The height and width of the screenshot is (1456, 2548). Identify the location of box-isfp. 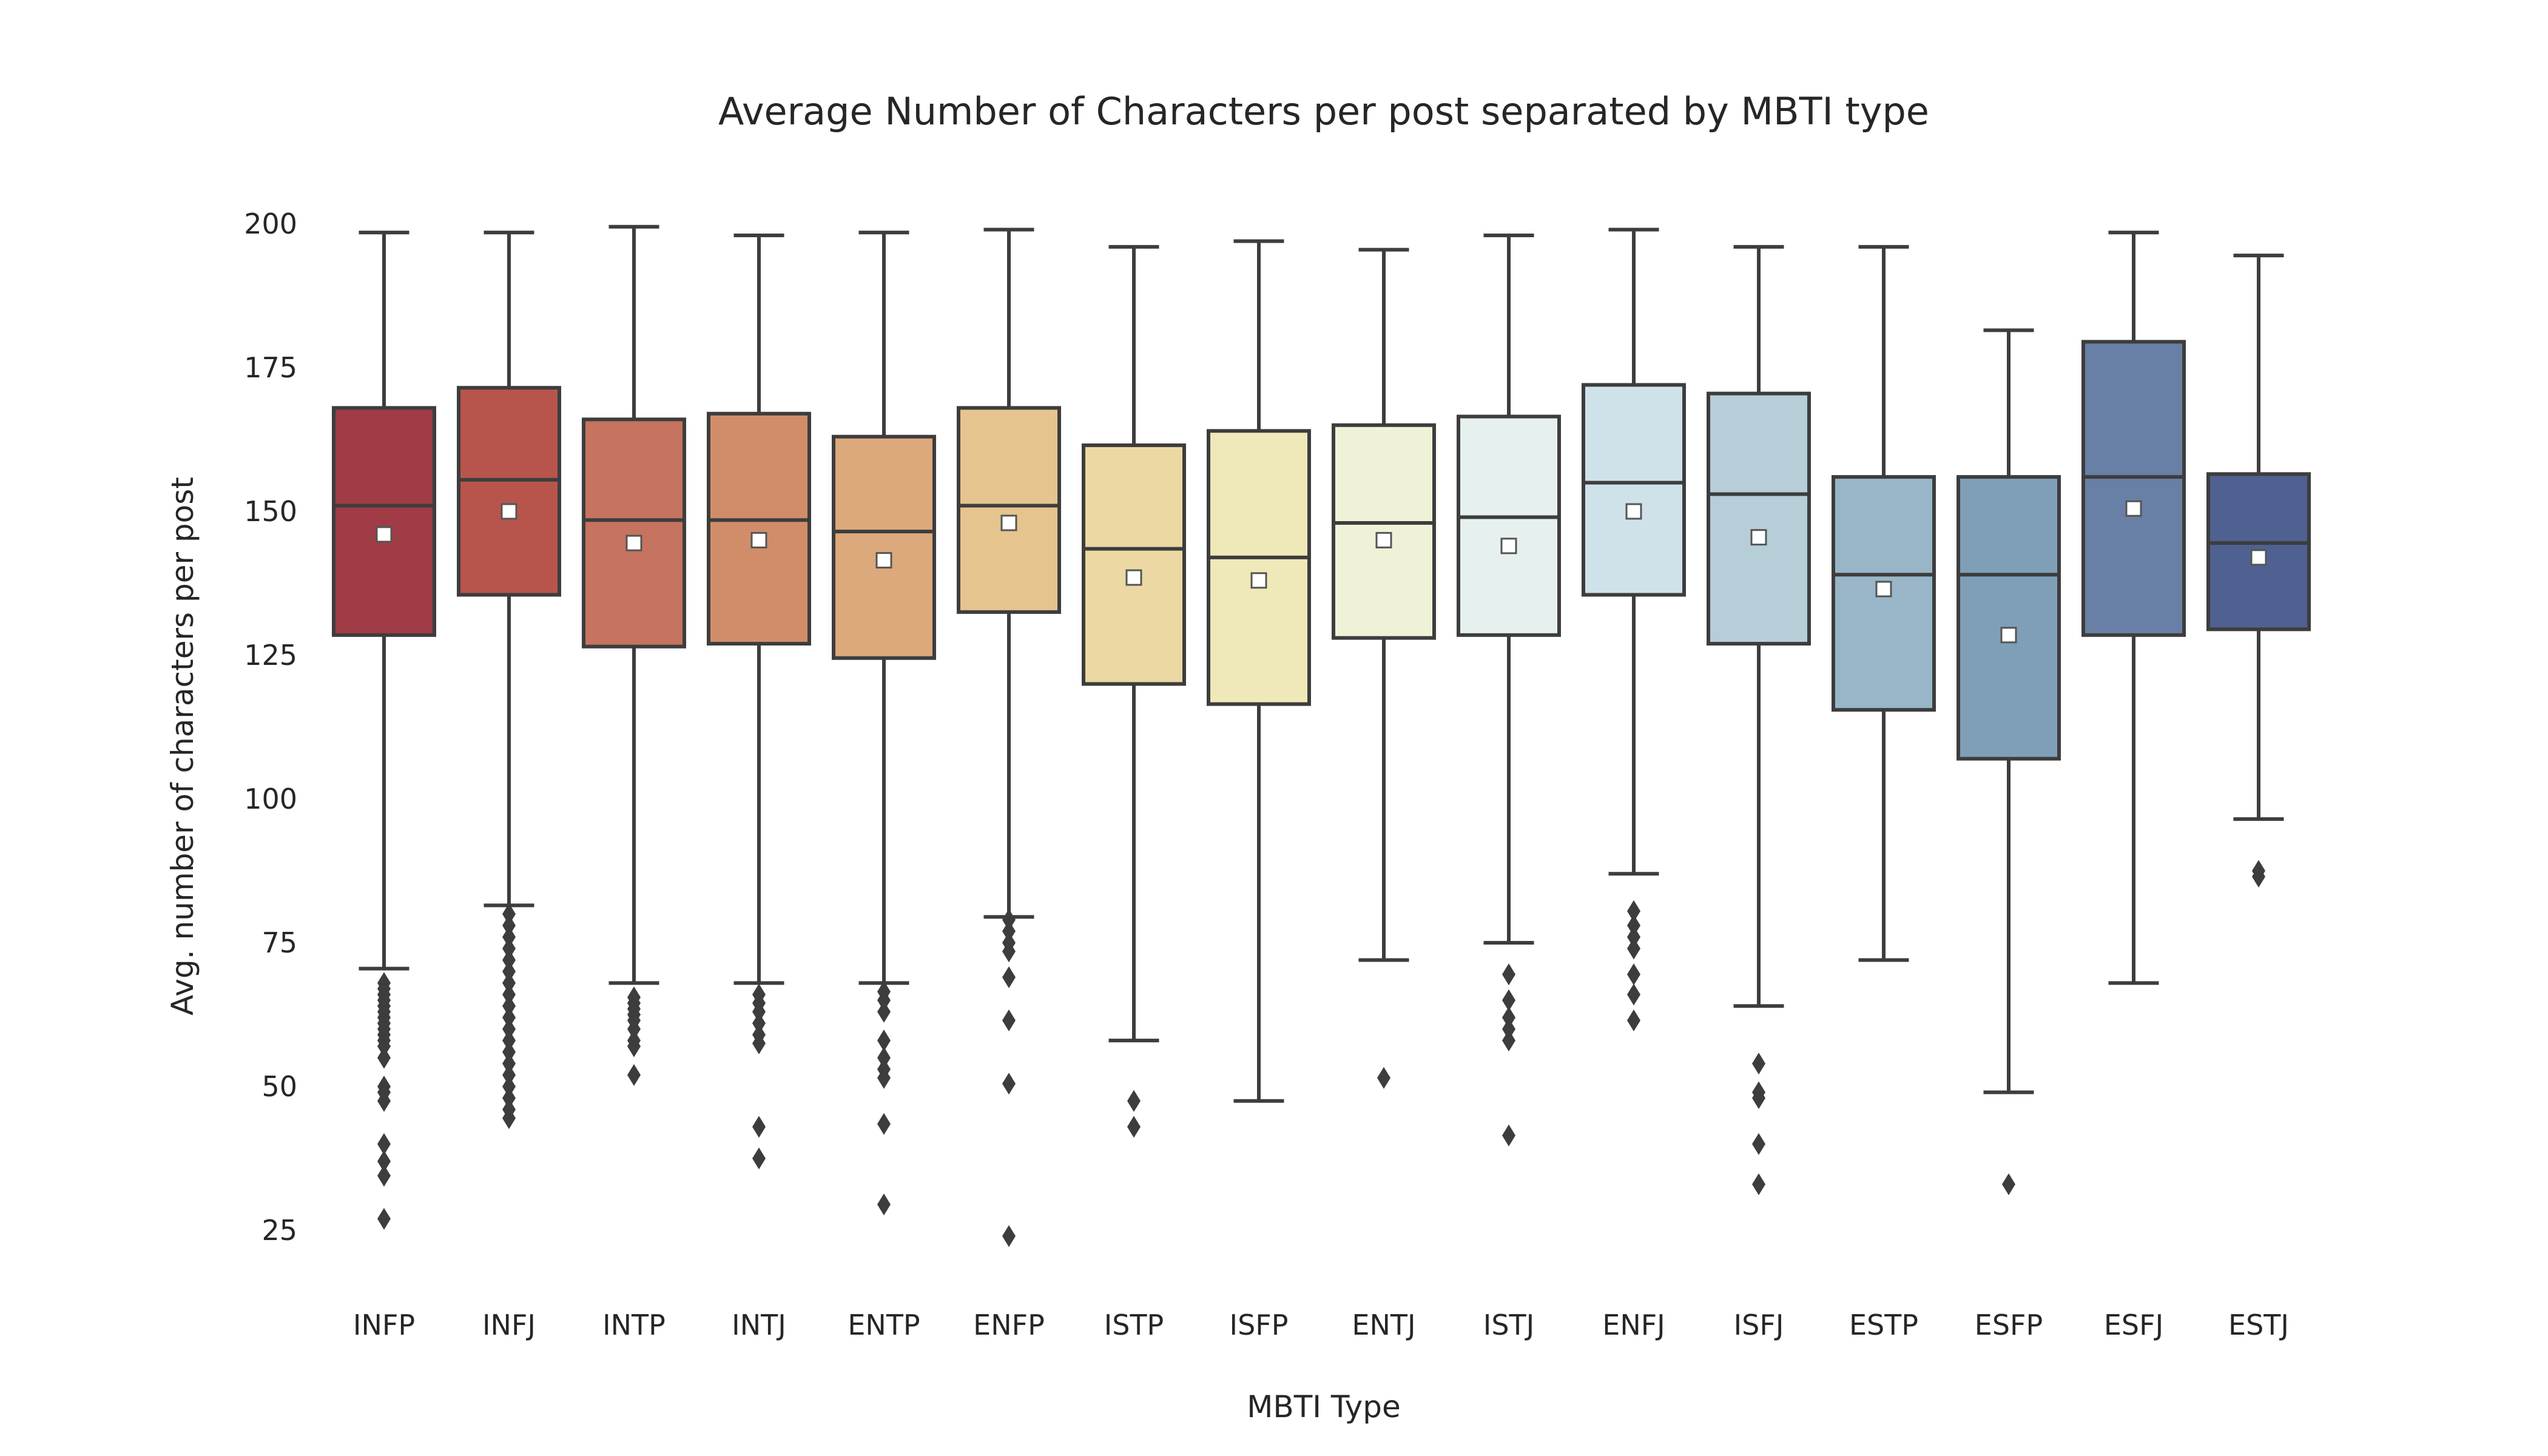
(1259, 671).